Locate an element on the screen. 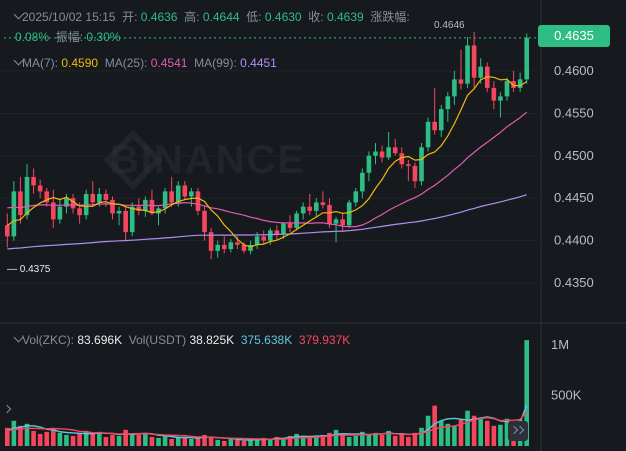  low-price-marker-value: 0.4375 is located at coordinates (35, 269).